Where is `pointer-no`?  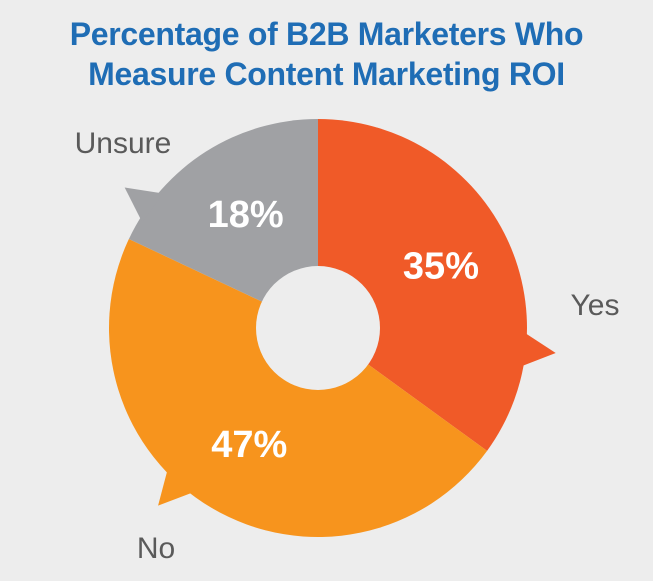
pointer-no is located at coordinates (176, 486).